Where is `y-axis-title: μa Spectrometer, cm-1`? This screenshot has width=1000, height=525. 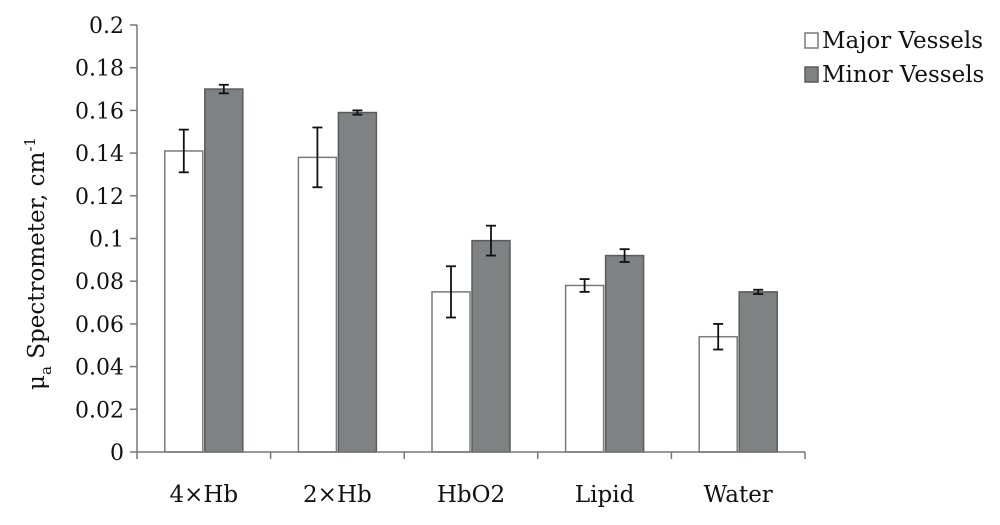 y-axis-title: μa Spectrometer, cm-1 is located at coordinates (38, 263).